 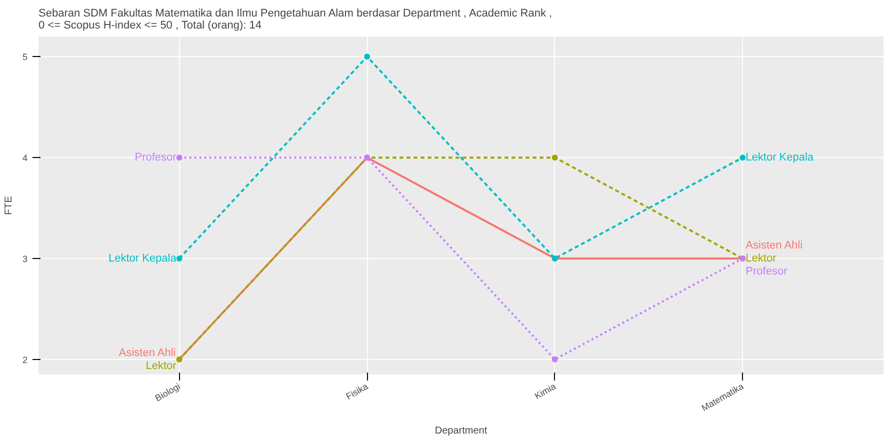 What do you see at coordinates (357, 391) in the screenshot?
I see `x-tick-label: Fisika` at bounding box center [357, 391].